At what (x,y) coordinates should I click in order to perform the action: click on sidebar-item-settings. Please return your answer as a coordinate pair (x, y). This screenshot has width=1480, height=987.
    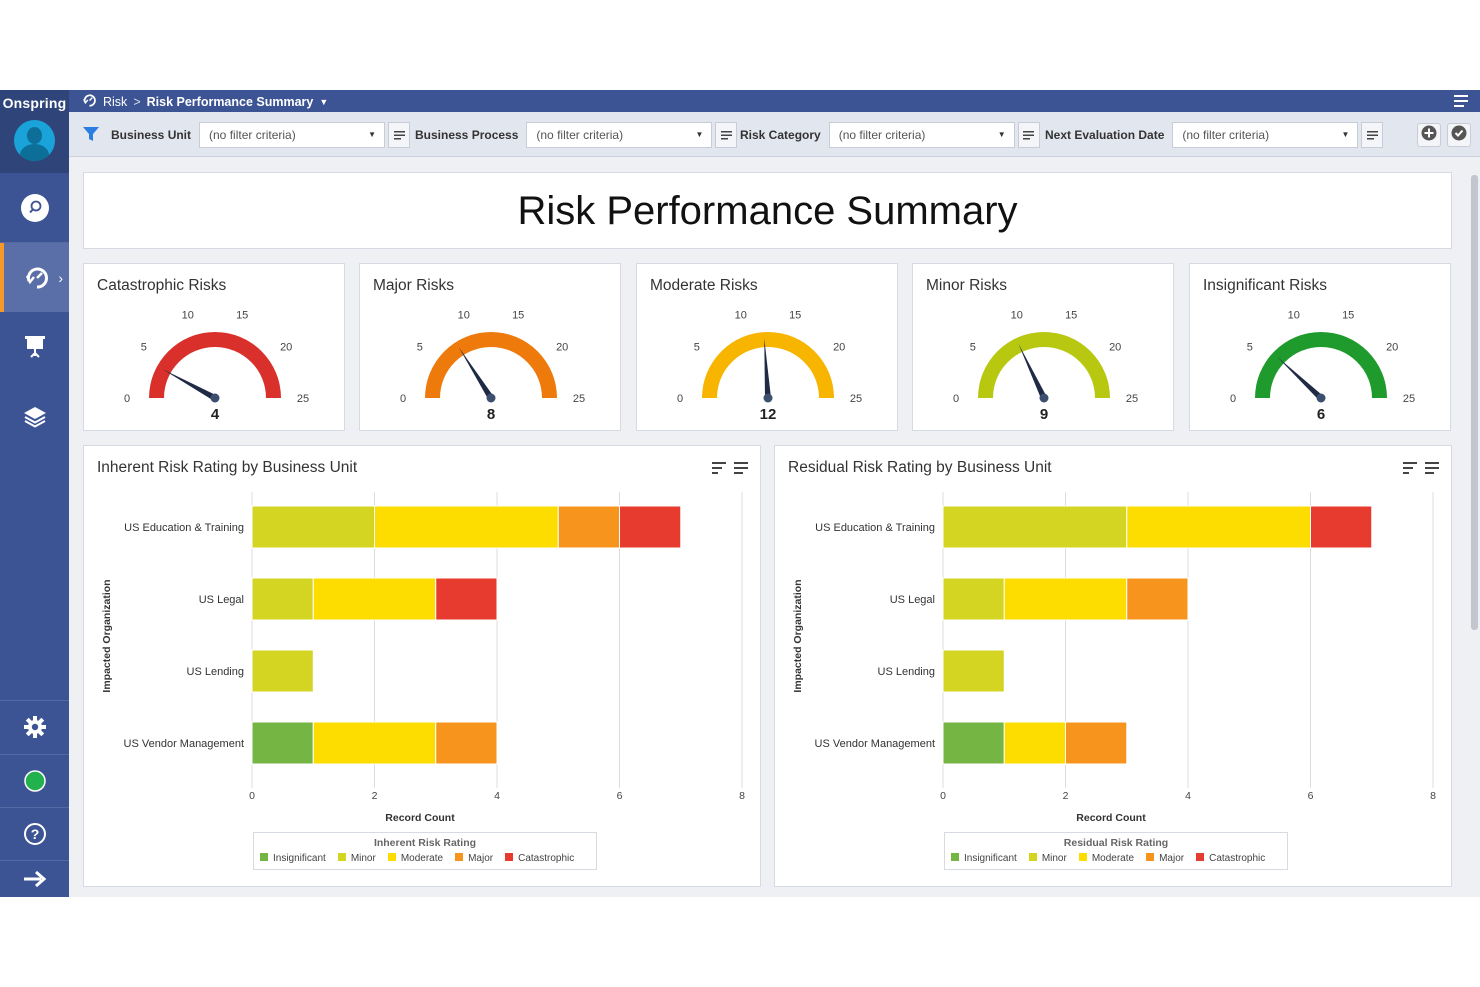
    Looking at the image, I should click on (34, 726).